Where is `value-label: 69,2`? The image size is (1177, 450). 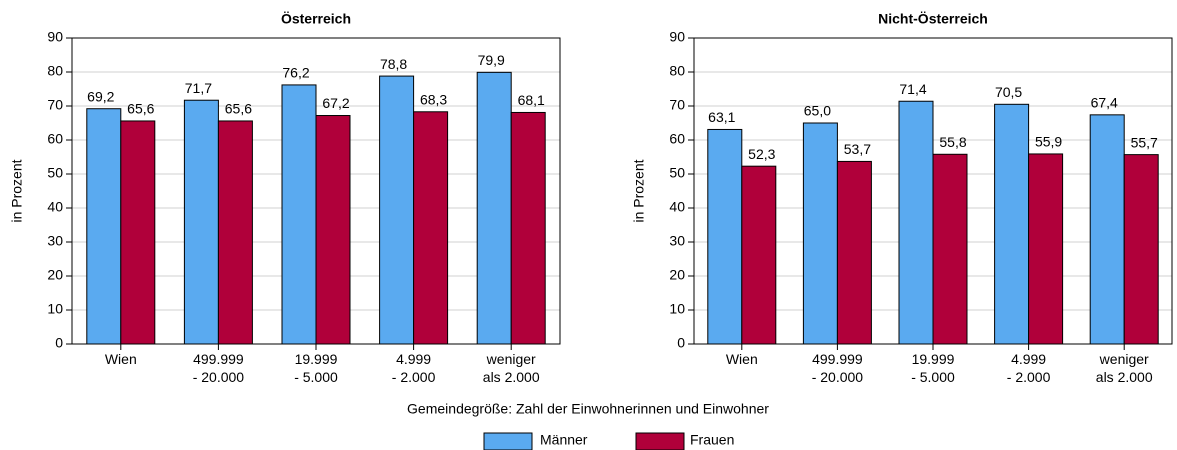
value-label: 69,2 is located at coordinates (100, 96).